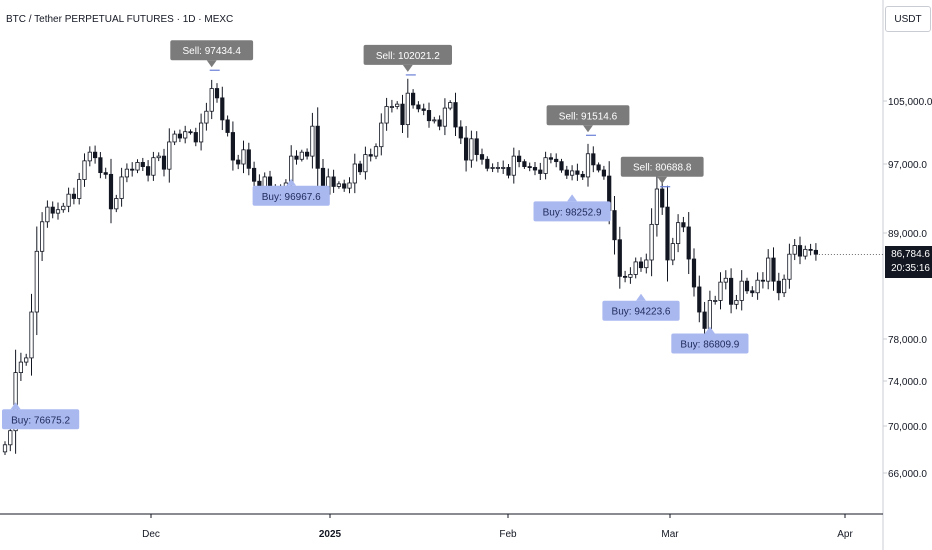 The width and height of the screenshot is (932, 550). What do you see at coordinates (497, 527) in the screenshot?
I see `time-axis: Dec 2025 Feb Mar Apr` at bounding box center [497, 527].